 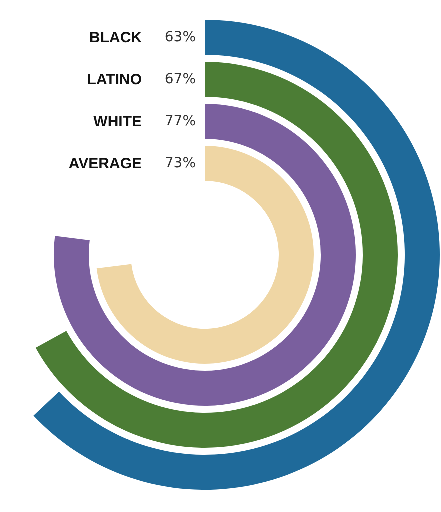 What do you see at coordinates (118, 122) in the screenshot?
I see `category-label: WHITE` at bounding box center [118, 122].